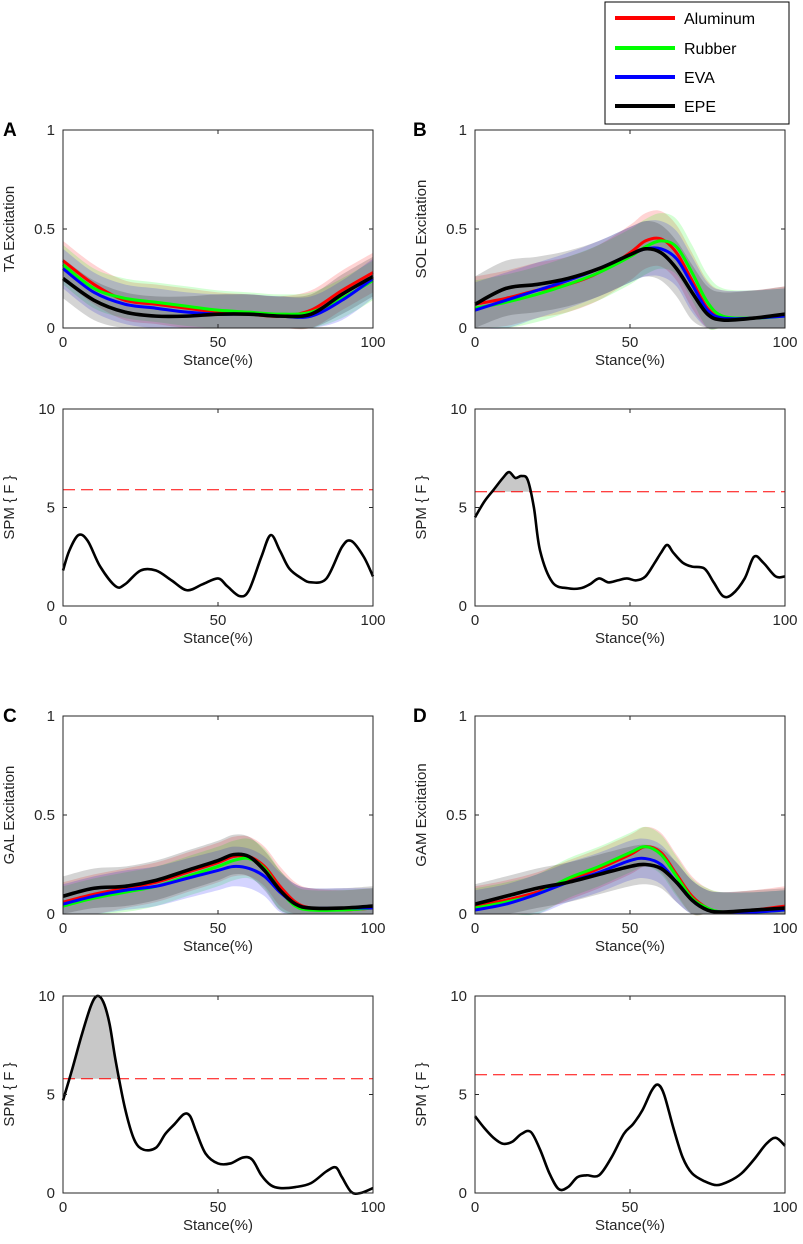  What do you see at coordinates (193, 831) in the screenshot?
I see `gal-excitation-chart: 0 50 100 0 0.5 1 Stance(%) GAL Excitation` at bounding box center [193, 831].